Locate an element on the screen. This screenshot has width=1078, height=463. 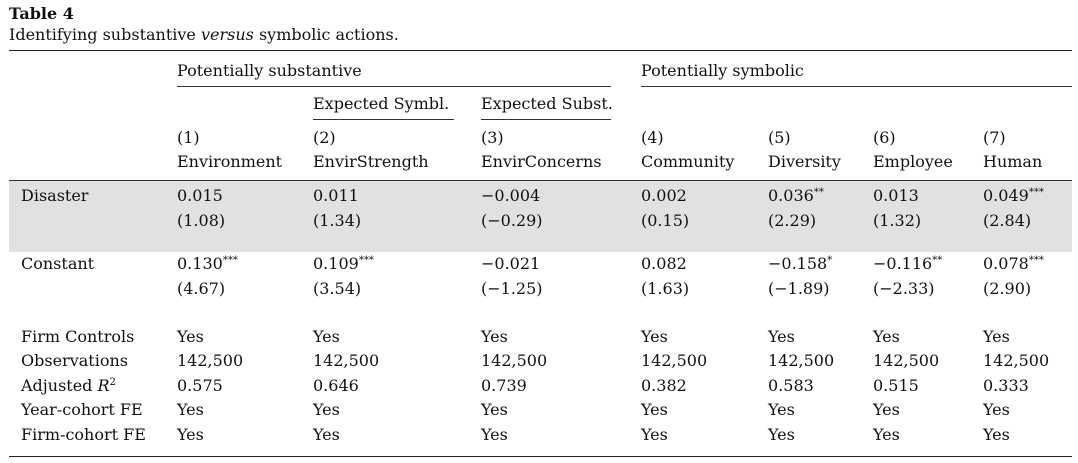
group-header-substantive: Potentially substantive is located at coordinates (269, 70).